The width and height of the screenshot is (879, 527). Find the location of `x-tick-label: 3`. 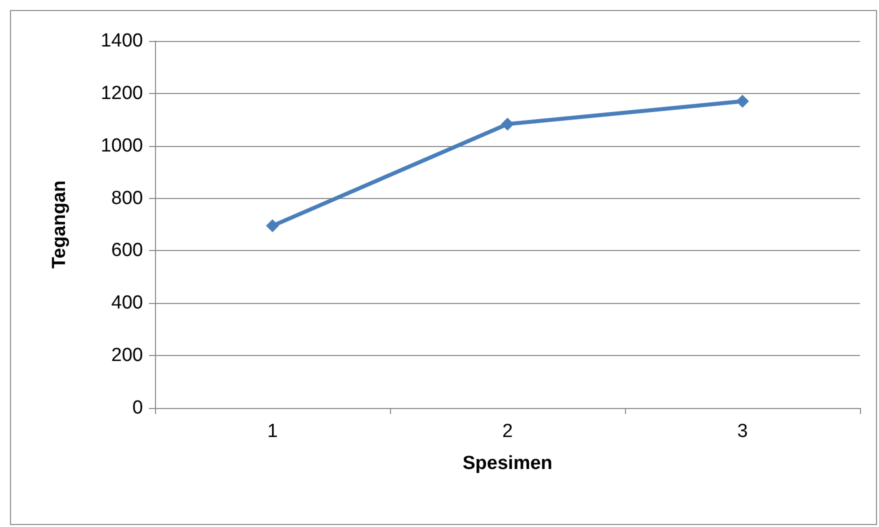

x-tick-label: 3 is located at coordinates (742, 431).